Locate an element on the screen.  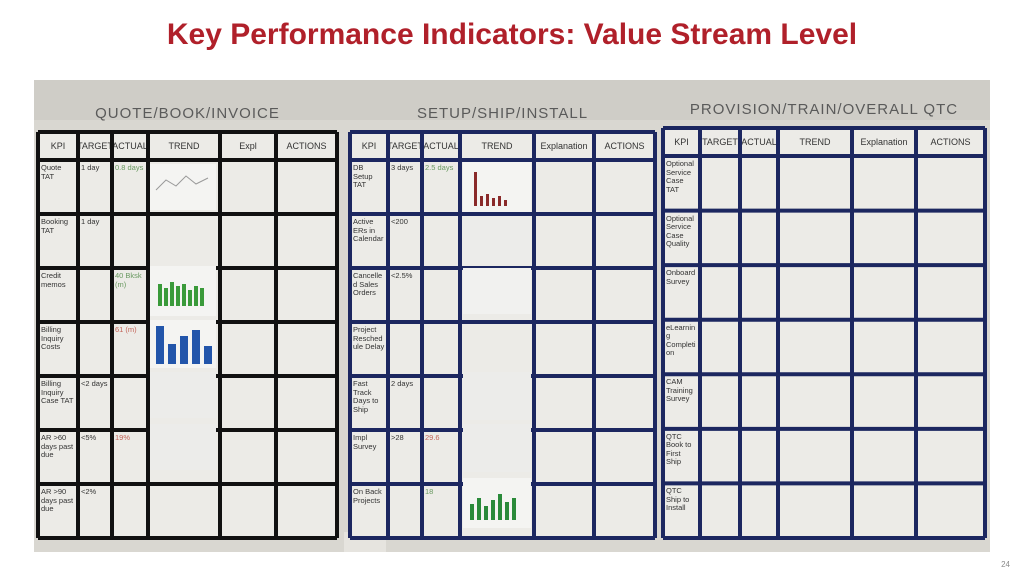
cell-box: <2% is located at coordinates (89, 491).